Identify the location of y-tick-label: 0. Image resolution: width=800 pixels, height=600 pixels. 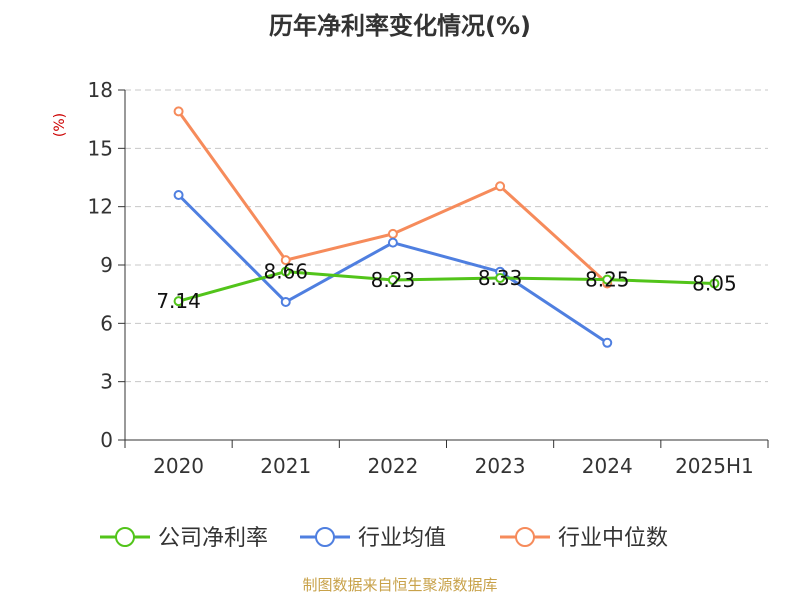
(106, 440).